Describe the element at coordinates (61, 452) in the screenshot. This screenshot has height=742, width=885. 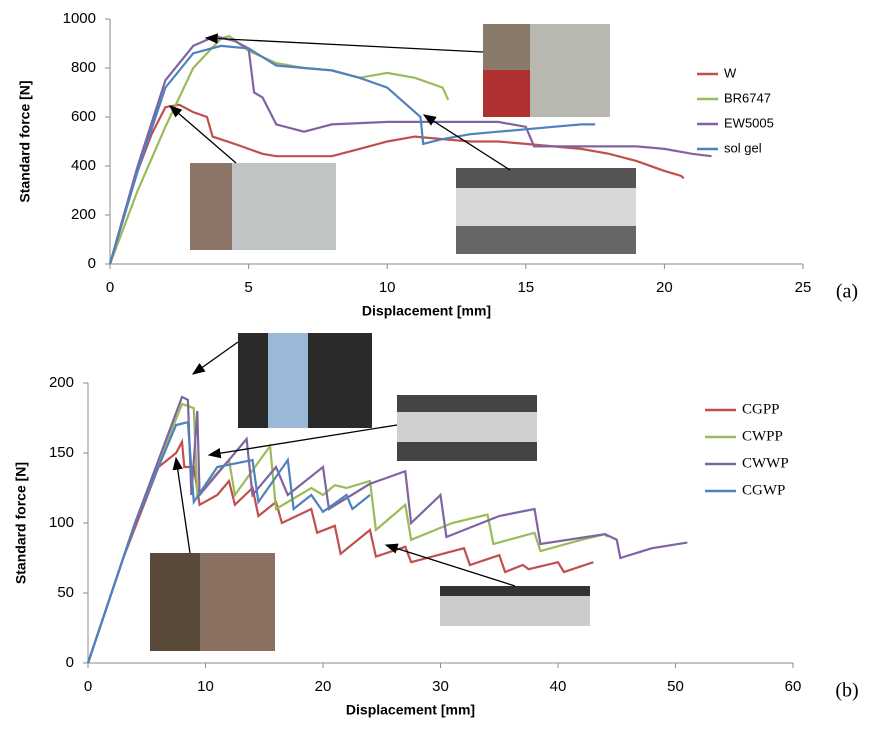
I see `y-tick-label: 150` at that location.